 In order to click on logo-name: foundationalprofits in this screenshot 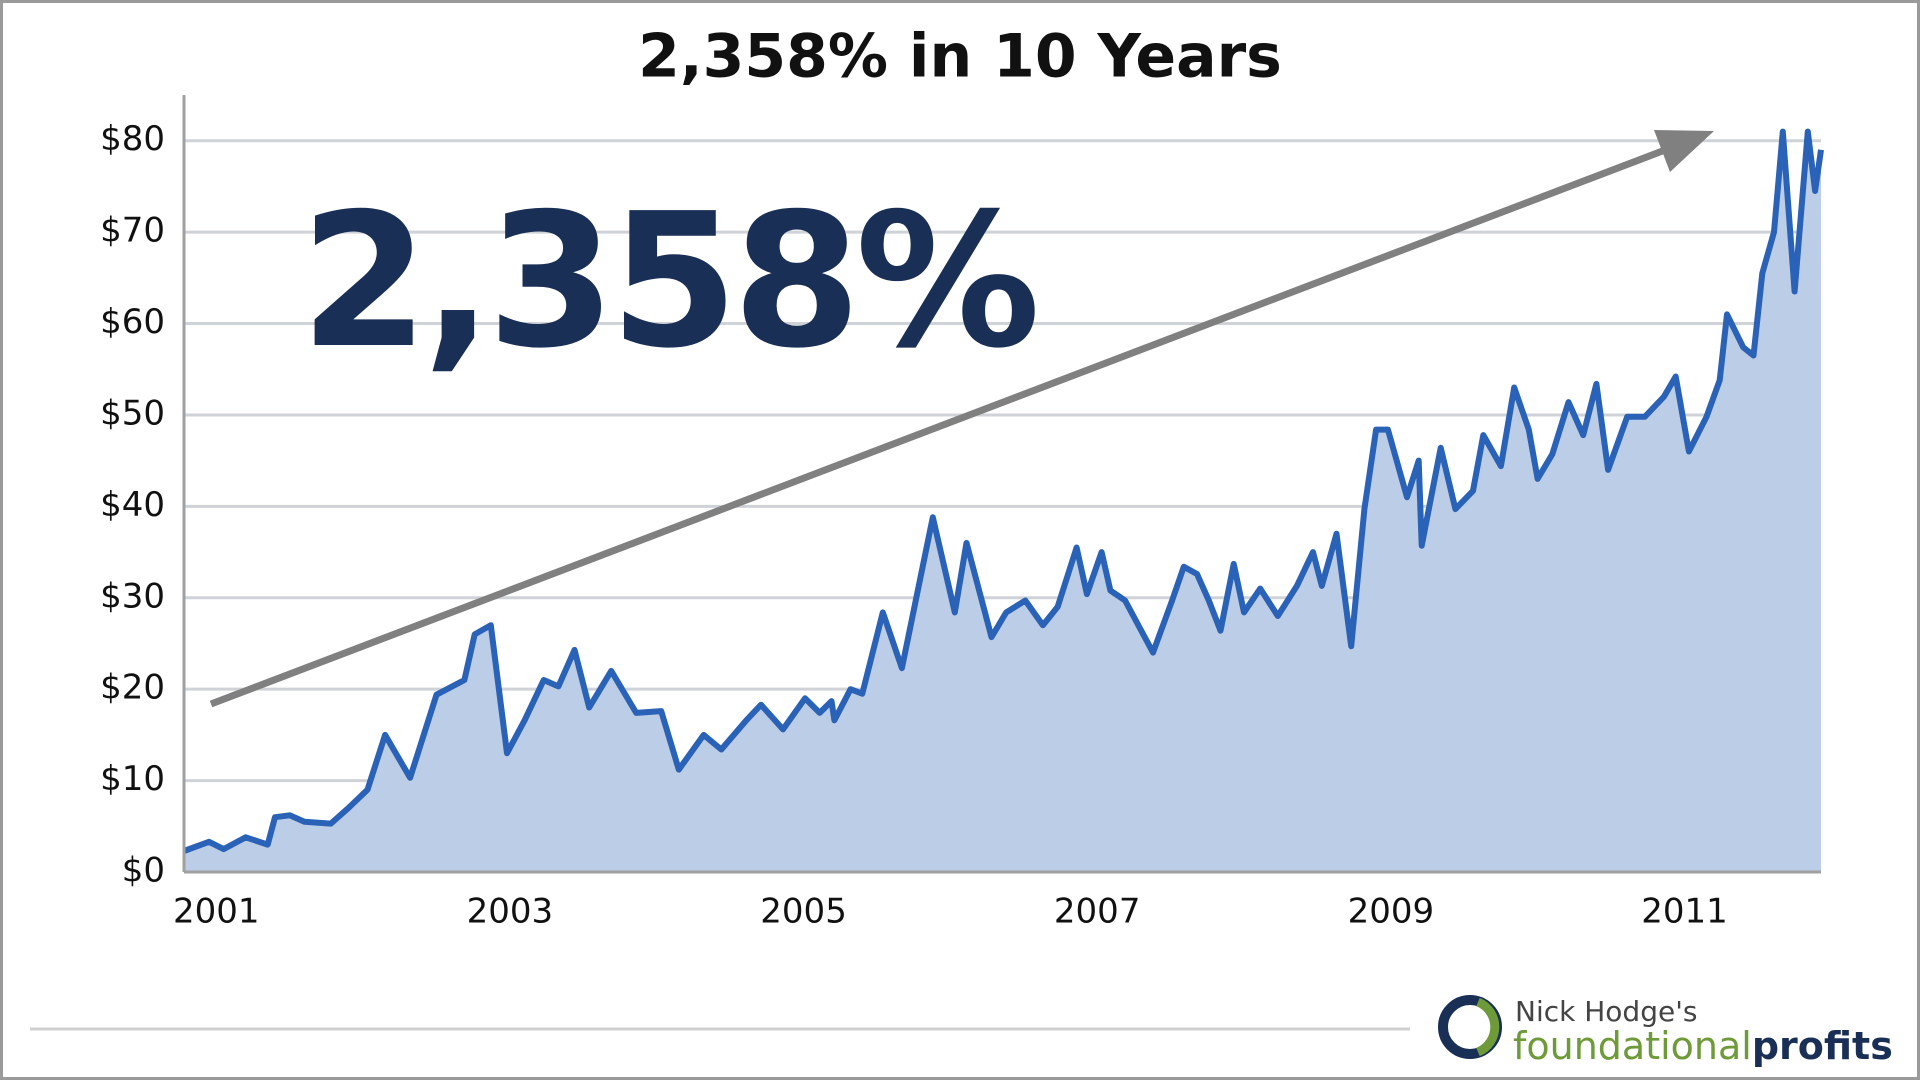, I will do `click(1703, 1046)`.